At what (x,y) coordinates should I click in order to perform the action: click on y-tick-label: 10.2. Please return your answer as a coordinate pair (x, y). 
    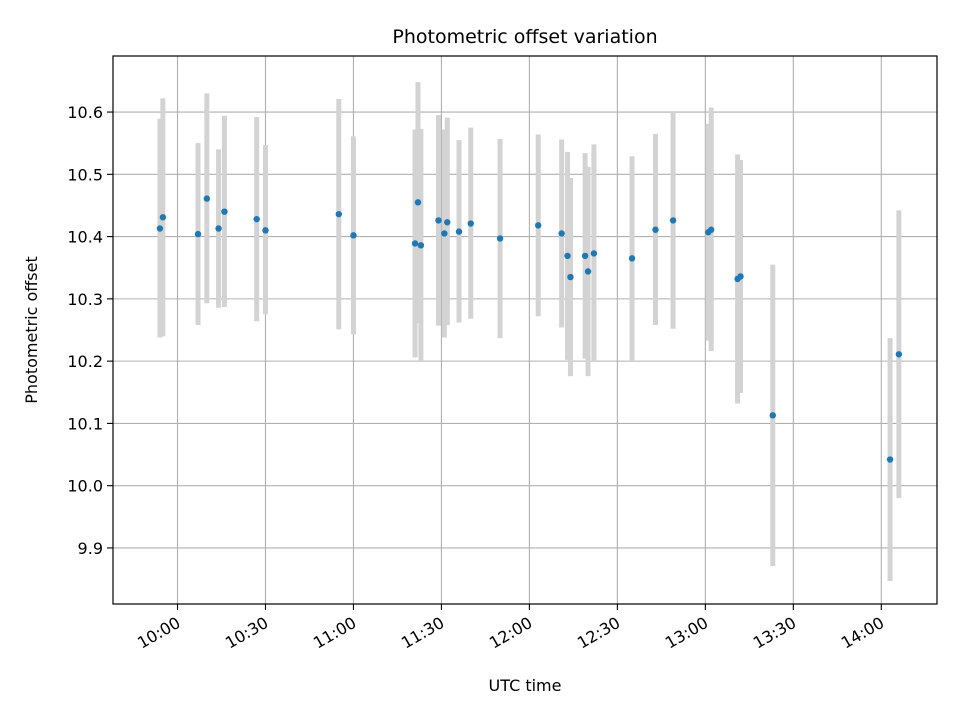
    Looking at the image, I should click on (85, 361).